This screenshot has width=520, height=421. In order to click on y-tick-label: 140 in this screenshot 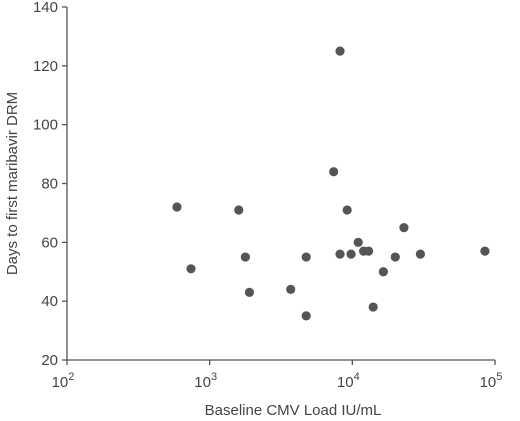, I will do `click(45, 8)`.